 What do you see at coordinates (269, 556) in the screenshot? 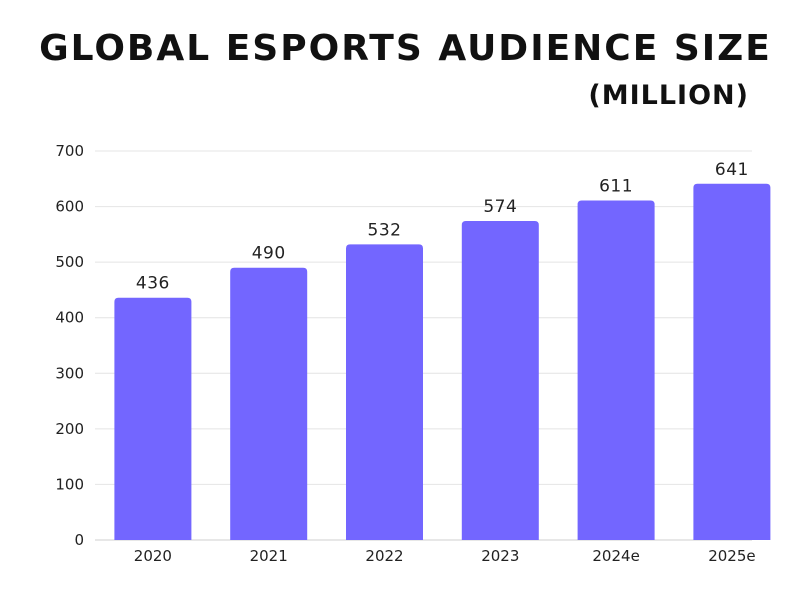
I see `x-tick-label-2021: 2021` at bounding box center [269, 556].